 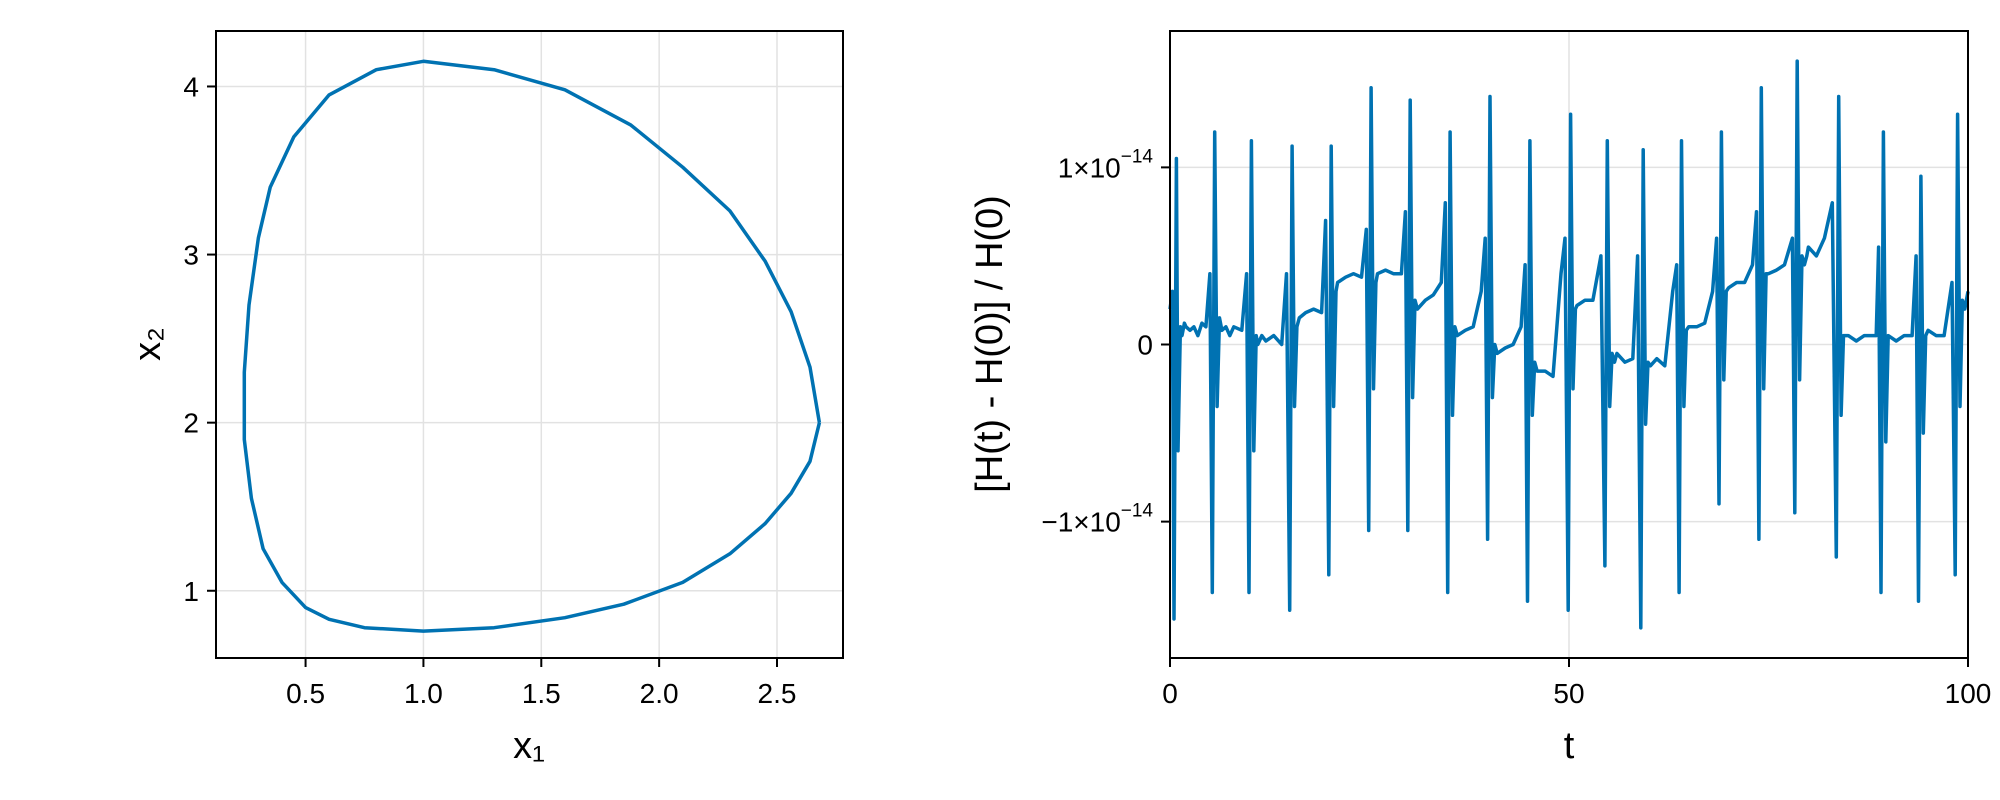 I want to click on phase-portrait-xtick-label: 0.5, so click(x=305, y=693).